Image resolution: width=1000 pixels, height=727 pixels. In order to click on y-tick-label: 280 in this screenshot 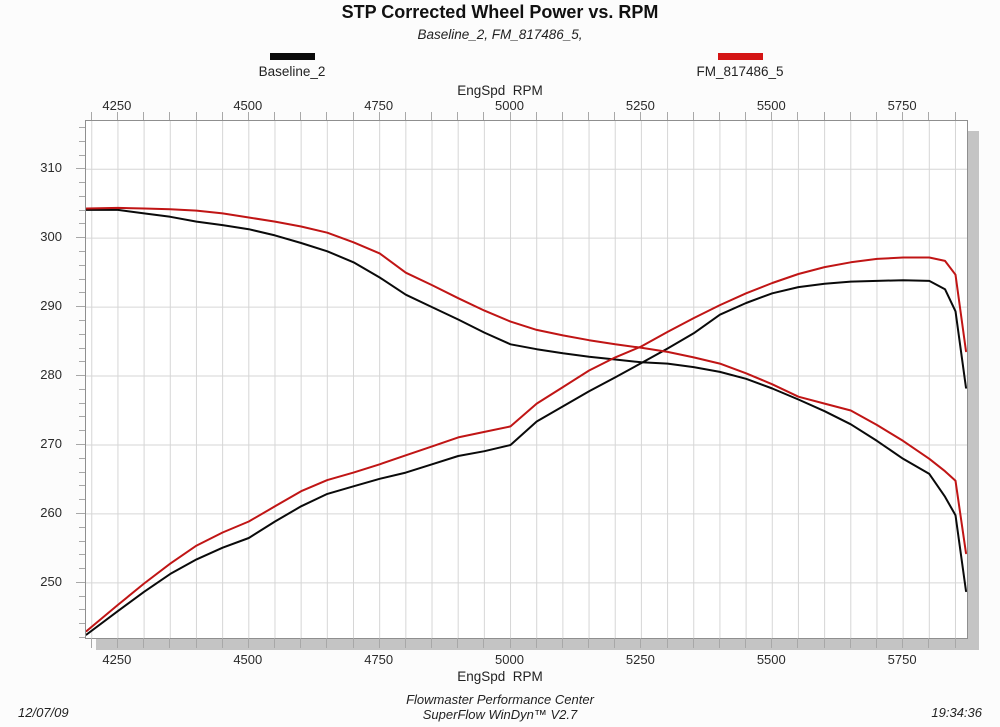, I will do `click(51, 375)`.